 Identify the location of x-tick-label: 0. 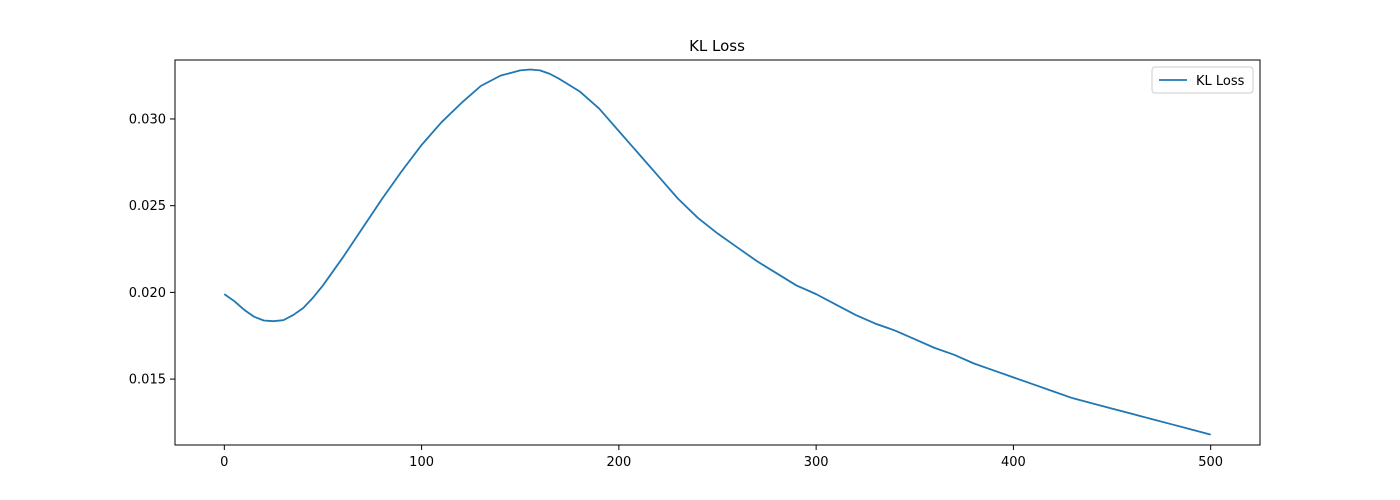
(224, 462).